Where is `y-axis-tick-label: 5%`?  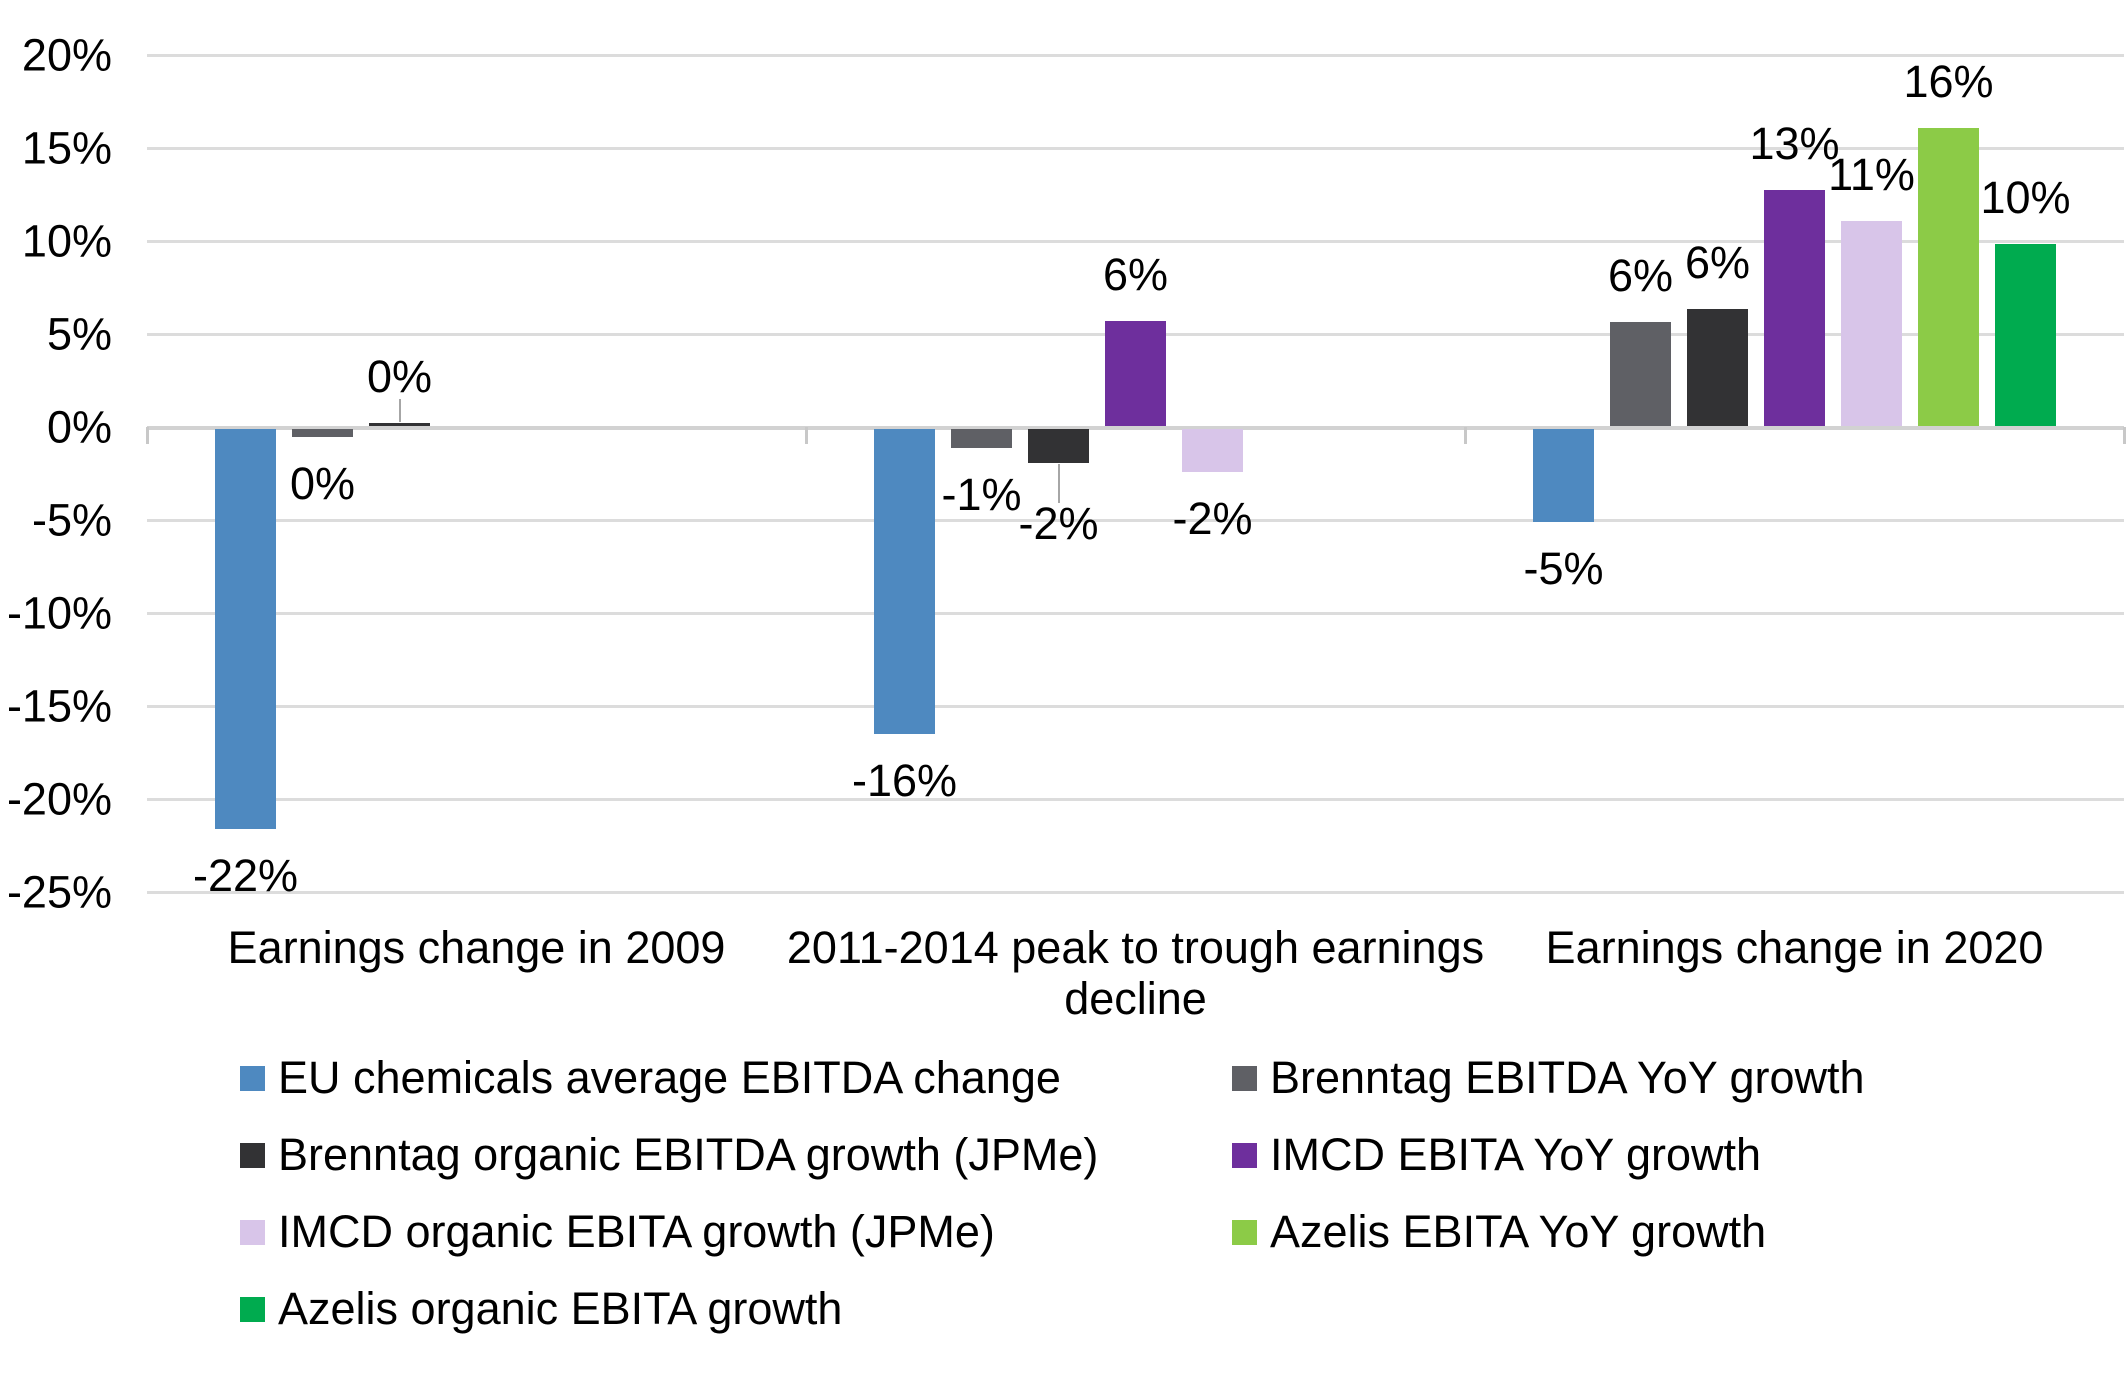 y-axis-tick-label: 5% is located at coordinates (79, 334).